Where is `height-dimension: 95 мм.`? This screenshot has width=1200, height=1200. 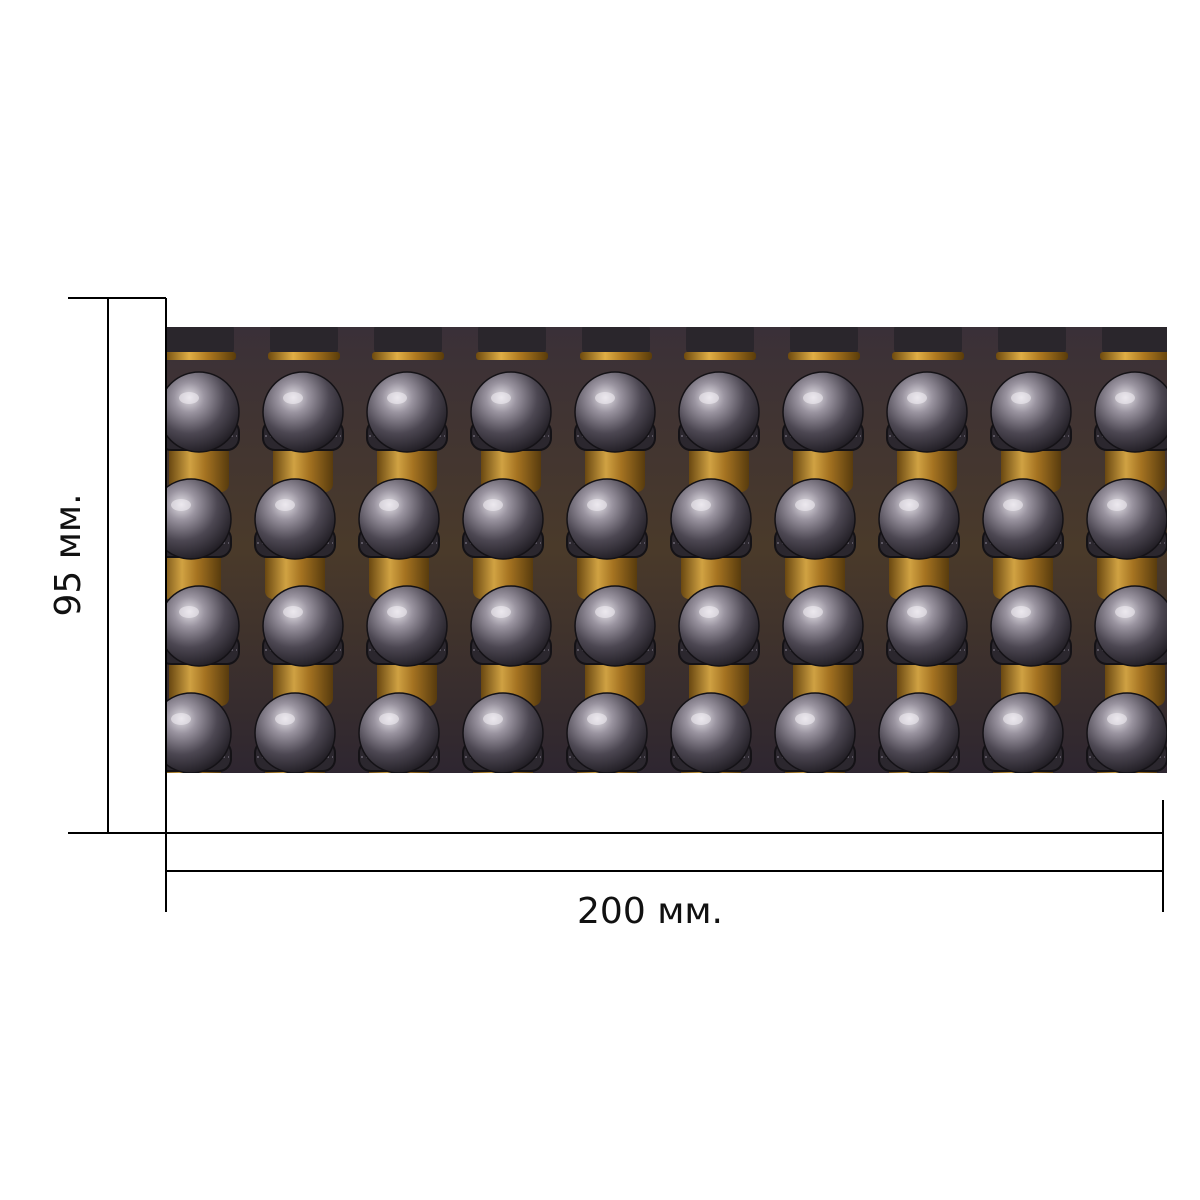
height-dimension: 95 мм. is located at coordinates (107, 565).